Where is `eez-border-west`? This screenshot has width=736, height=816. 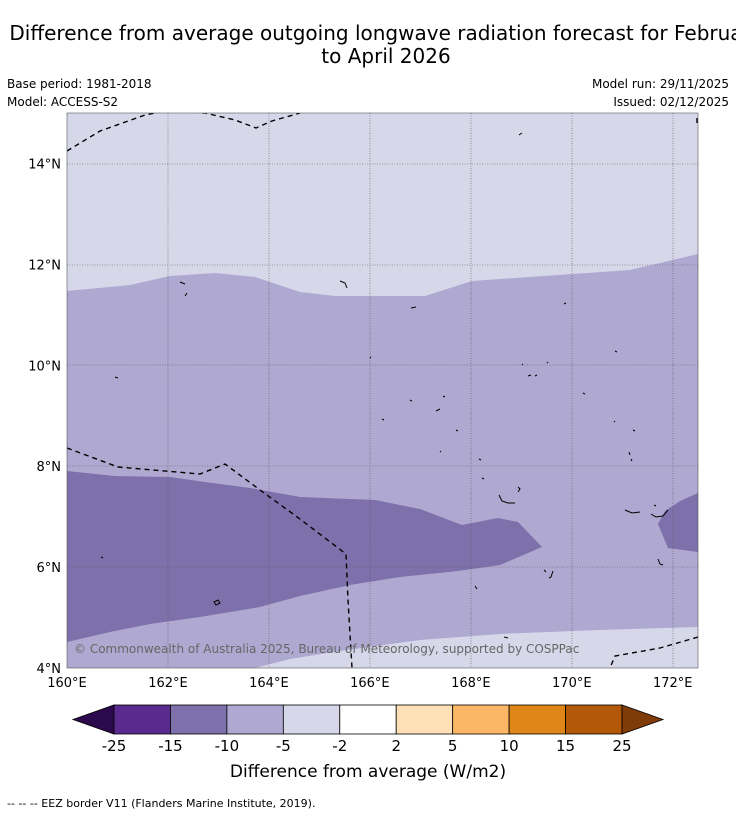 eez-border-west is located at coordinates (210, 557).